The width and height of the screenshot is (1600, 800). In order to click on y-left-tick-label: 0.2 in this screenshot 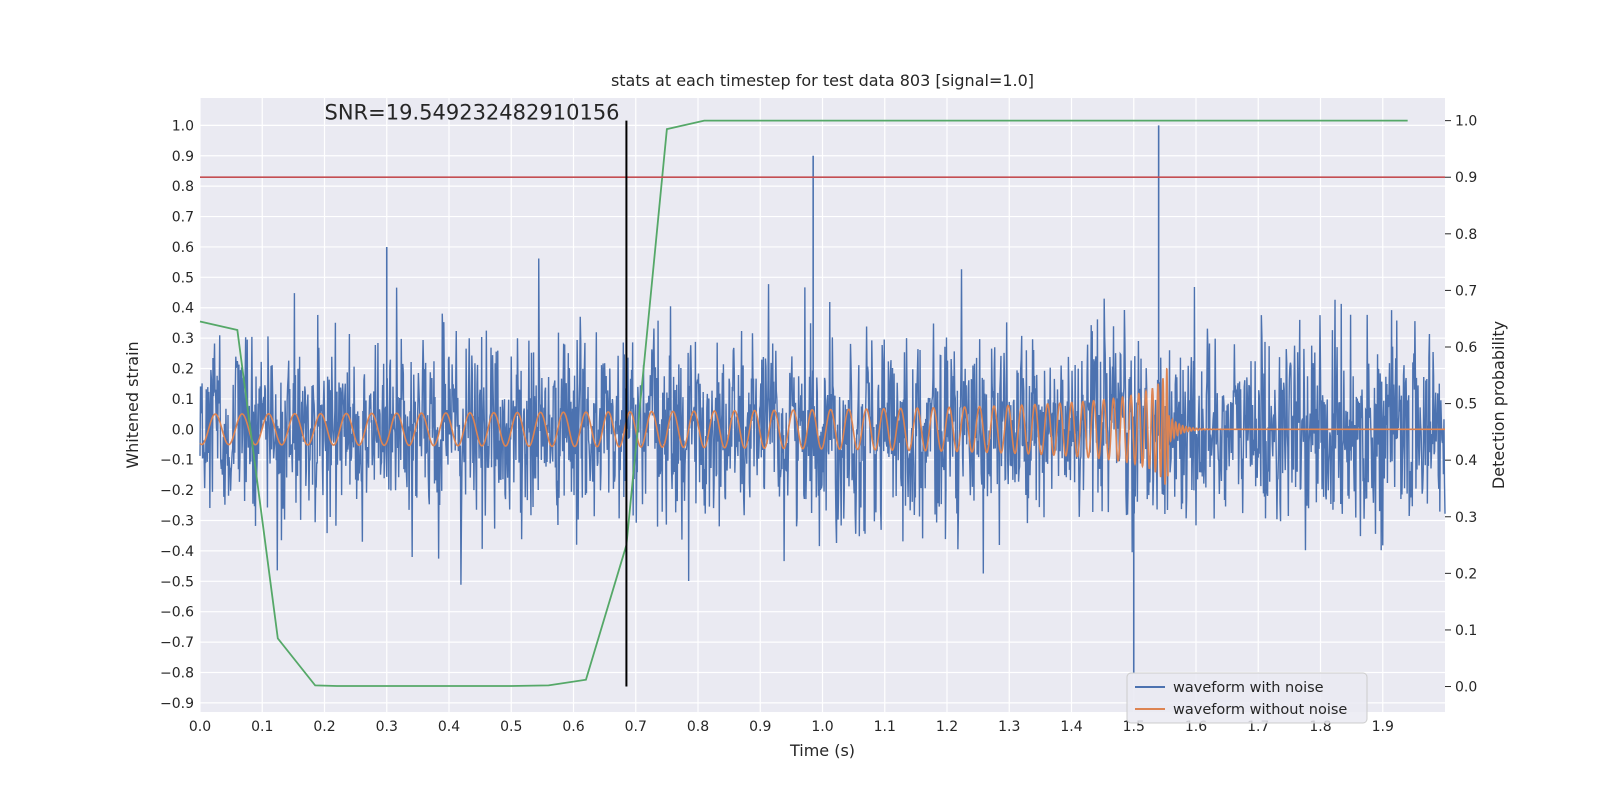, I will do `click(183, 370)`.